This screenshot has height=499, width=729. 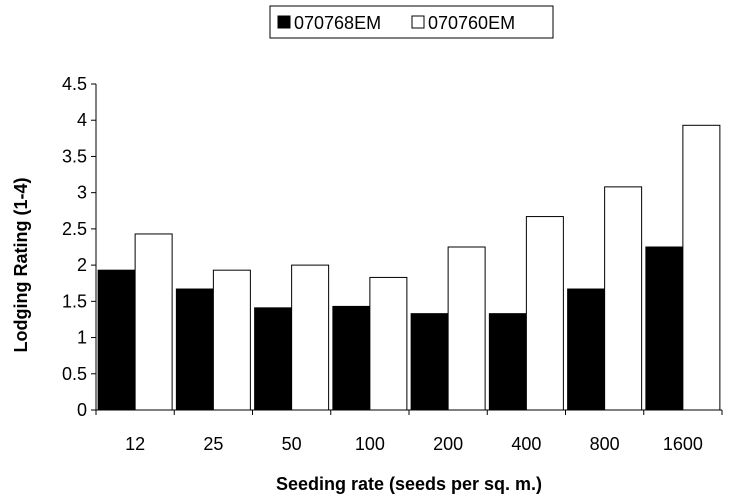 I want to click on y-tick-label: 2.5, so click(x=74, y=229).